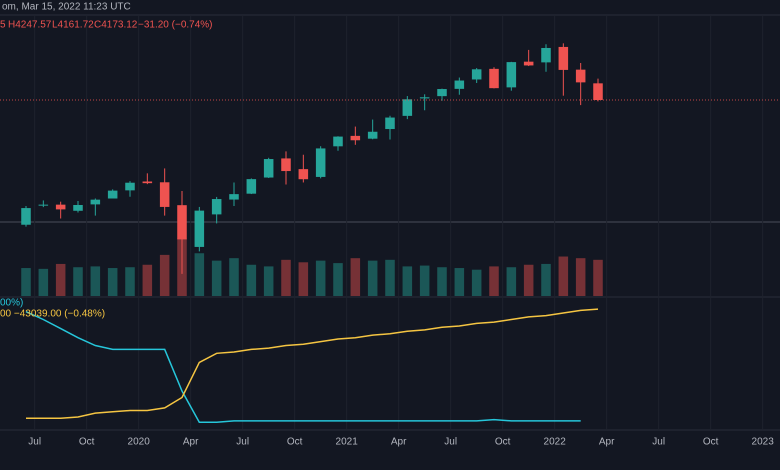 The width and height of the screenshot is (780, 470). I want to click on header-symbol: om, Mar 15, 2022 11:23 UTC, so click(66, 7).